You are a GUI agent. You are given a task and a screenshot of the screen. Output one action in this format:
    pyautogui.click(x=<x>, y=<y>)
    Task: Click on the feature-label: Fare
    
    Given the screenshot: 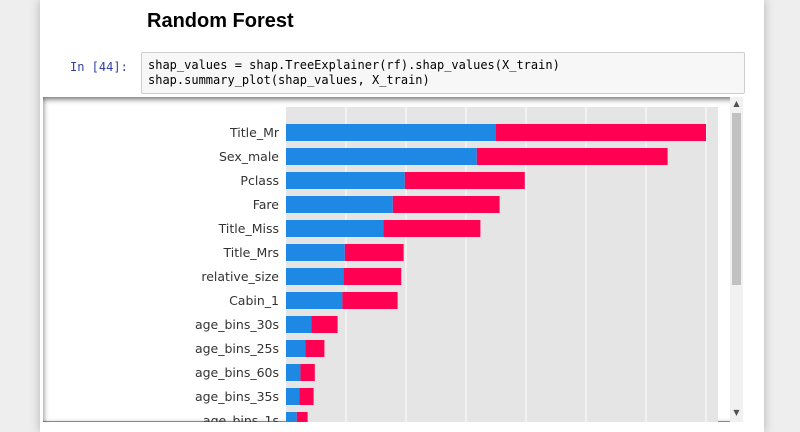 What is the action you would take?
    pyautogui.click(x=266, y=204)
    